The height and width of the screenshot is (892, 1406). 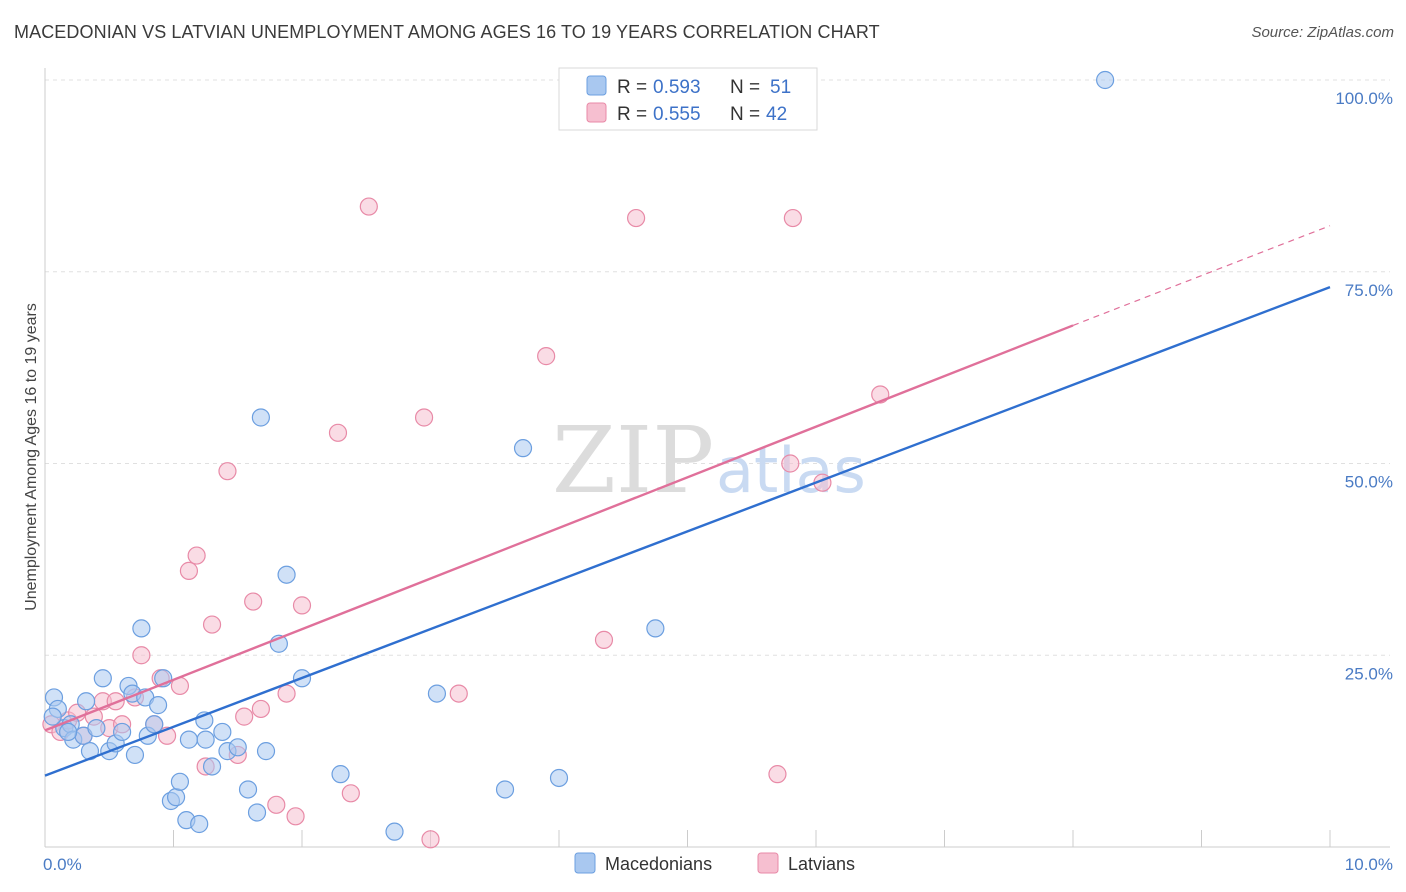 What do you see at coordinates (596, 112) in the screenshot?
I see `legend-swatch-latvian` at bounding box center [596, 112].